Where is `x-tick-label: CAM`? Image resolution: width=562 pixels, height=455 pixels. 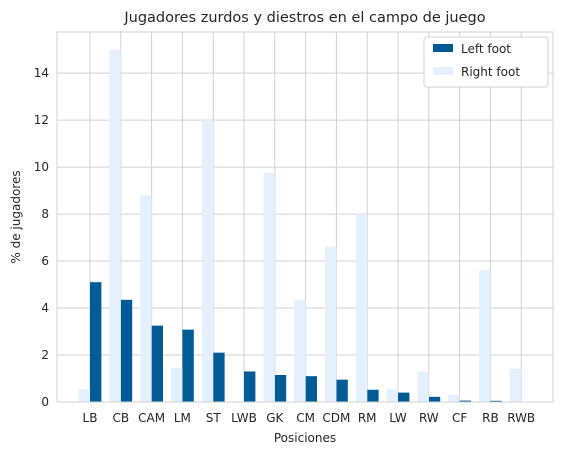 x-tick-label: CAM is located at coordinates (151, 418).